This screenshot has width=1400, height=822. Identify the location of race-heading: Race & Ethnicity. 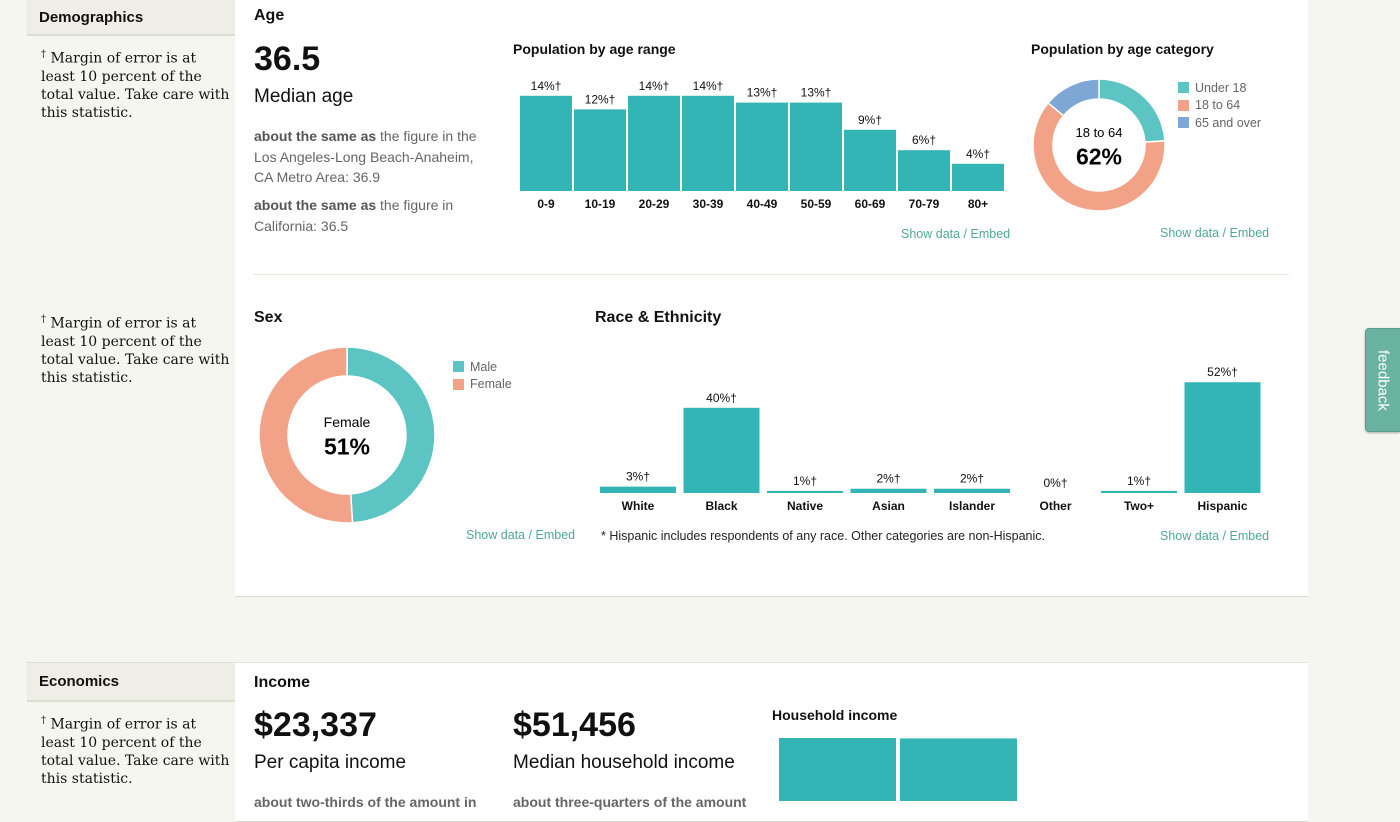
(658, 317).